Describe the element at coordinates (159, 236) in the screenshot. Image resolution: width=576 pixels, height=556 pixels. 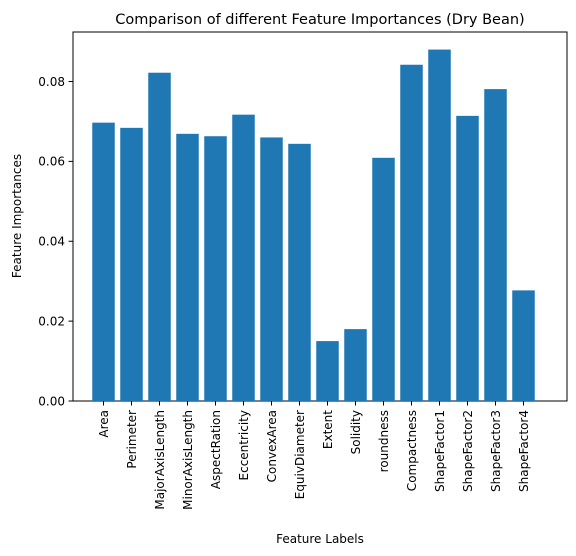
I see `bar-MajorAxisLength` at that location.